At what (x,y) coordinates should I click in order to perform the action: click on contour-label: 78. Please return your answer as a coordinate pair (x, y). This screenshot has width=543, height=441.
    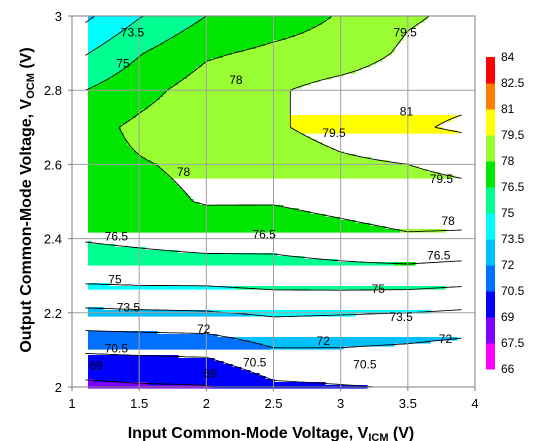
    Looking at the image, I should click on (448, 221).